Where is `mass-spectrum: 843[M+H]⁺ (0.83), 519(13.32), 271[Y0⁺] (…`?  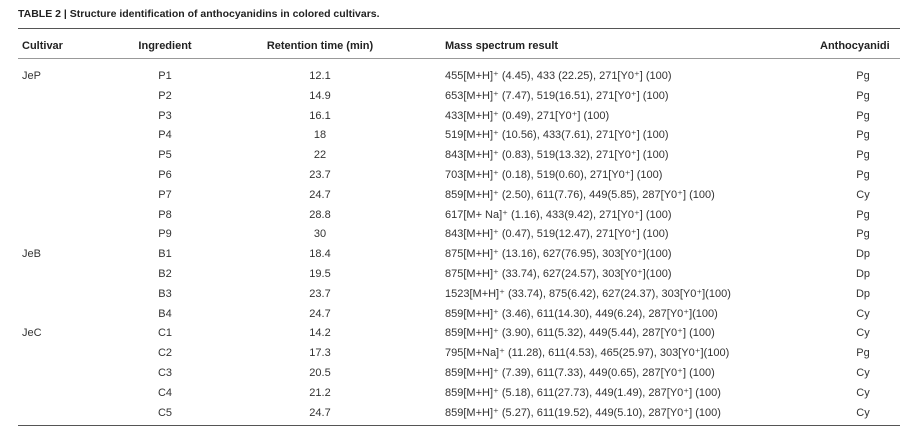 mass-spectrum: 843[M+H]⁺ (0.83), 519(13.32), 271[Y0⁺] (… is located at coordinates (557, 155).